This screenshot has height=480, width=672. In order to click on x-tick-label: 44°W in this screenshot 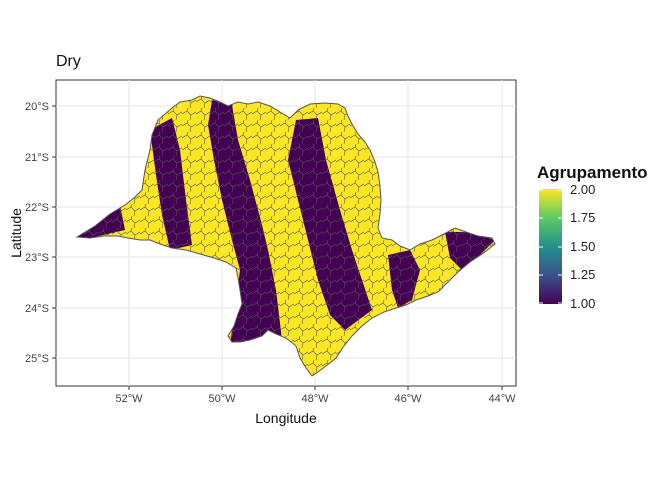, I will do `click(502, 399)`.